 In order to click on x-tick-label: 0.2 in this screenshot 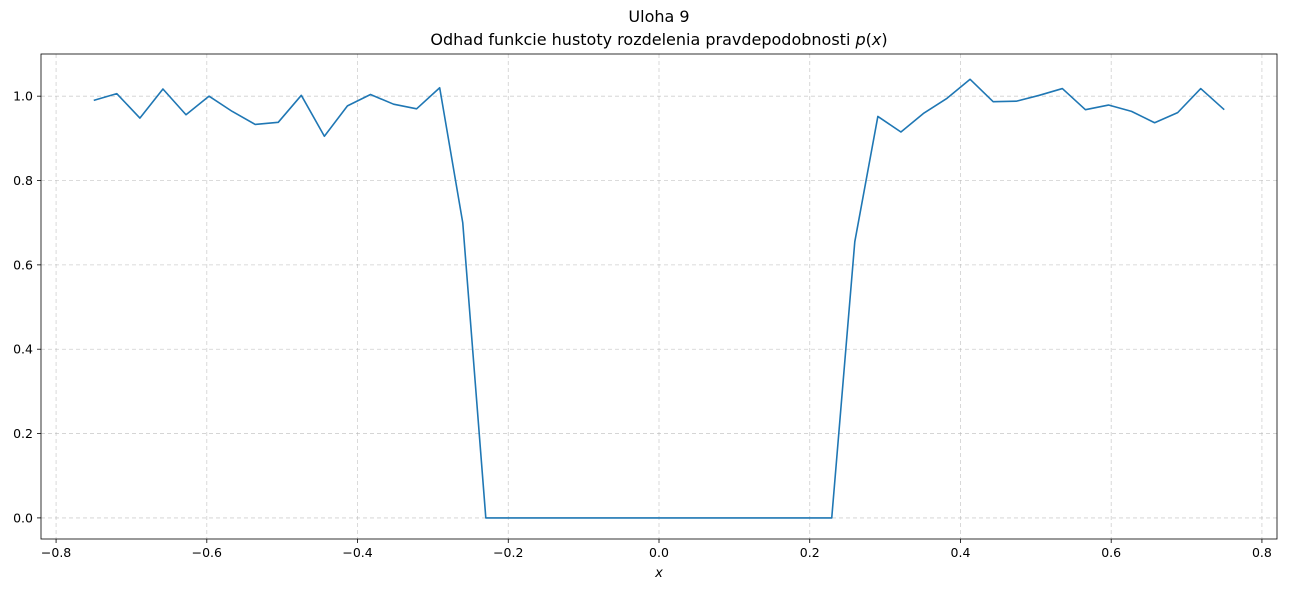, I will do `click(810, 552)`.